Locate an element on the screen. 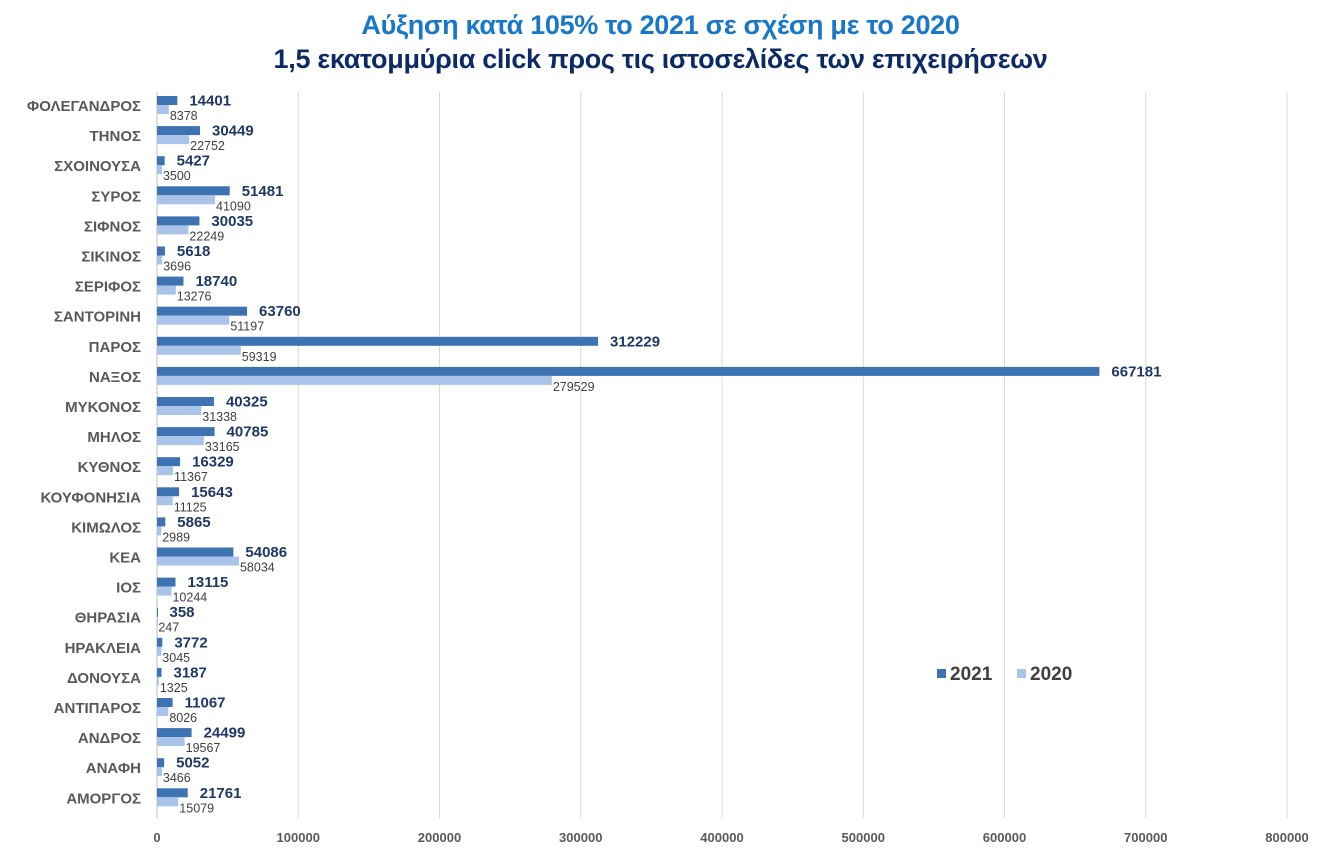 This screenshot has width=1321, height=852. category-label: ΝΑΞΟΣ is located at coordinates (115, 377).